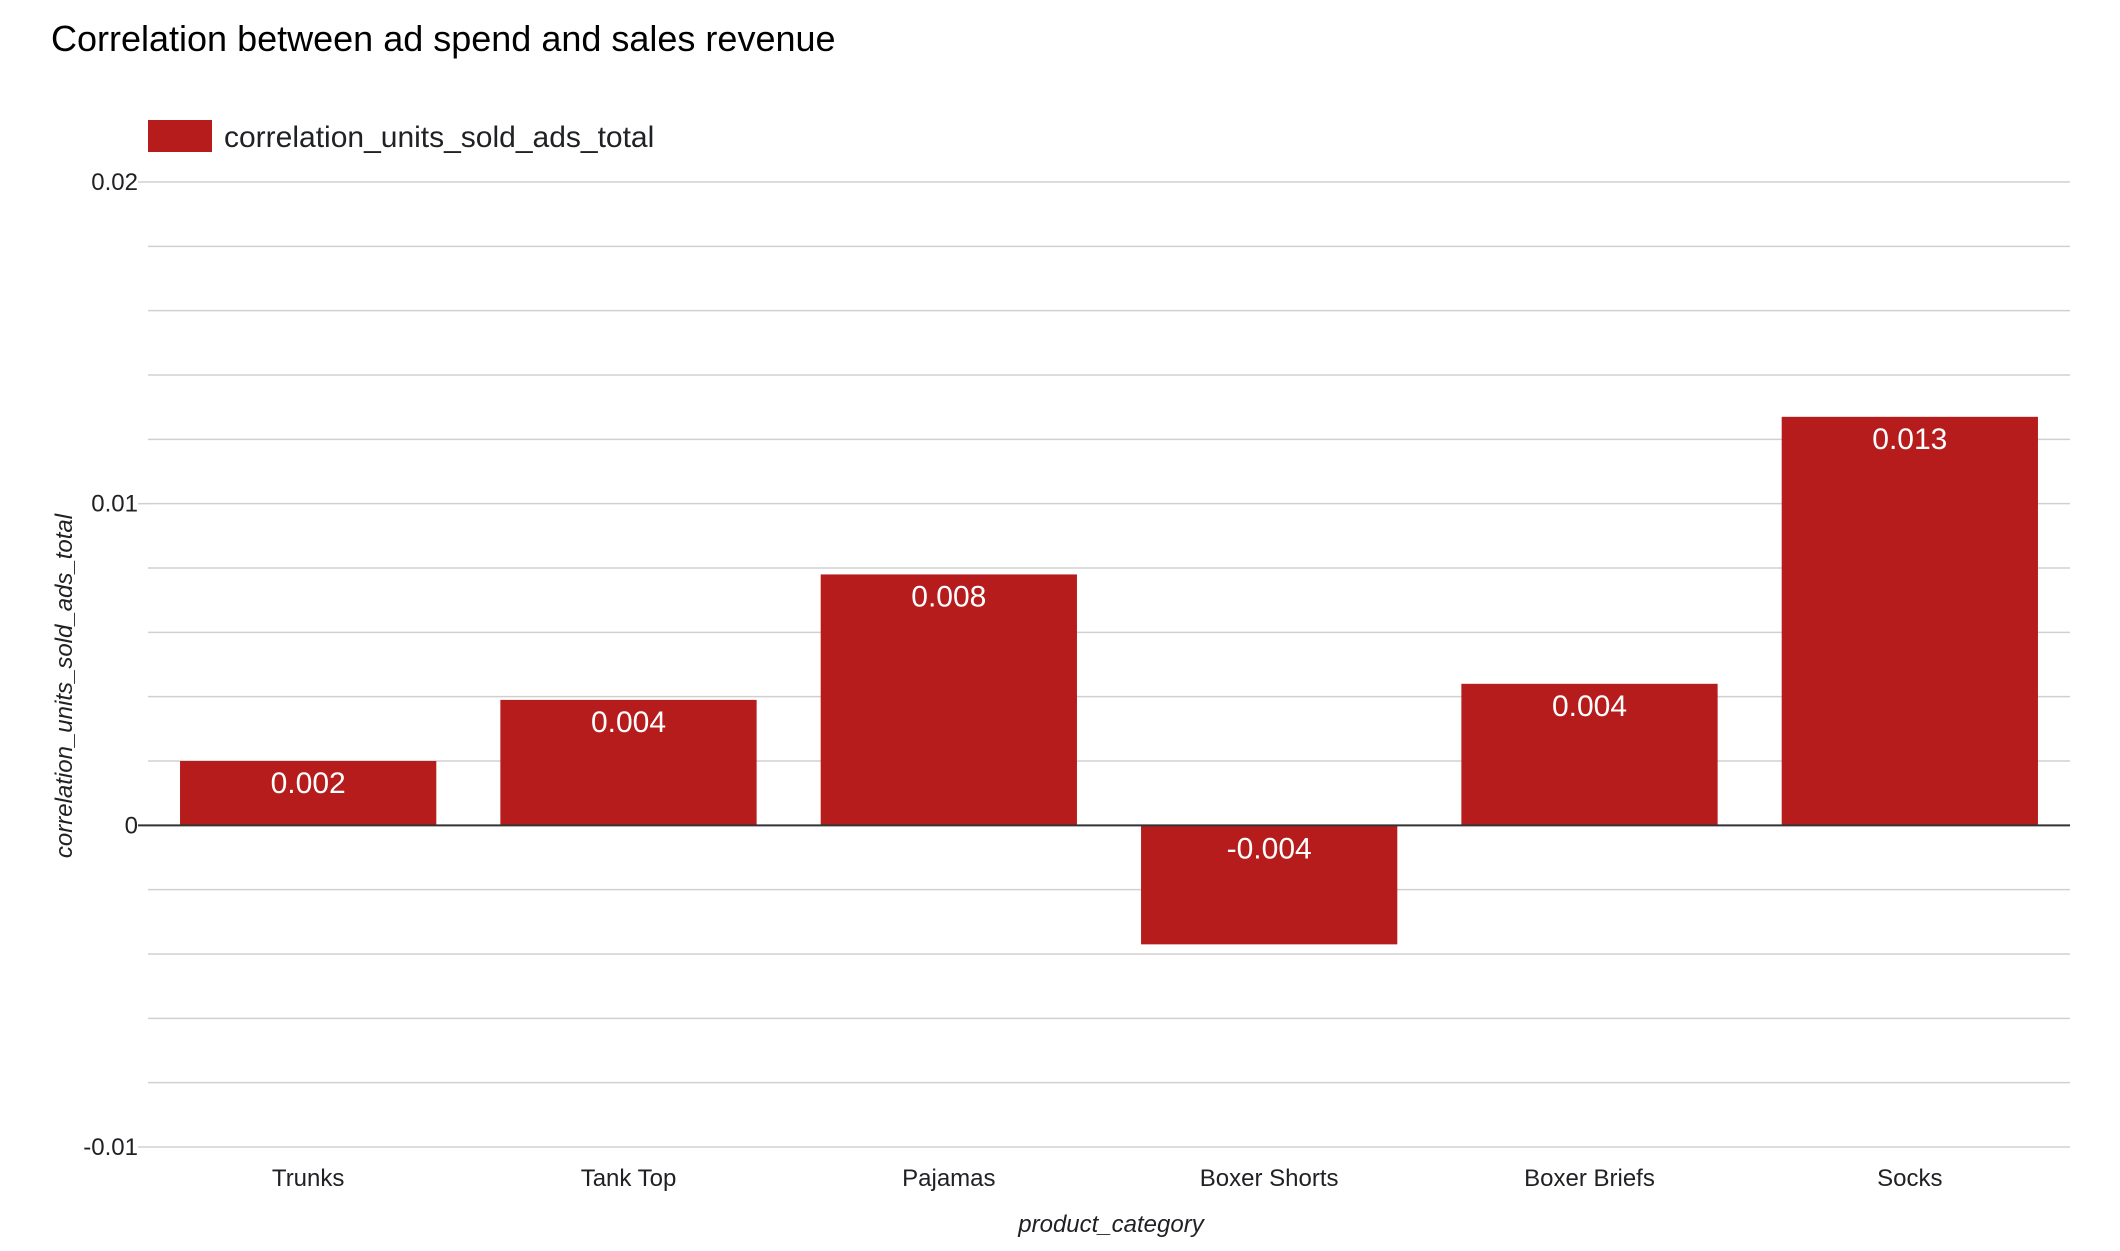 The image size is (2120, 1251). Describe the element at coordinates (628, 762) in the screenshot. I see `bar-tank-top` at that location.